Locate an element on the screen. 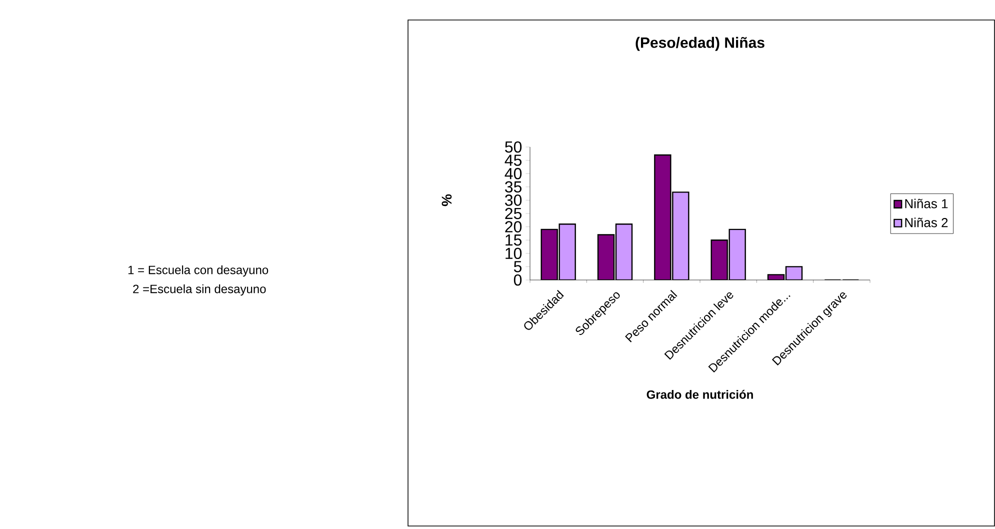 Image resolution: width=995 pixels, height=529 pixels. y-tick-label: 10 is located at coordinates (514, 254).